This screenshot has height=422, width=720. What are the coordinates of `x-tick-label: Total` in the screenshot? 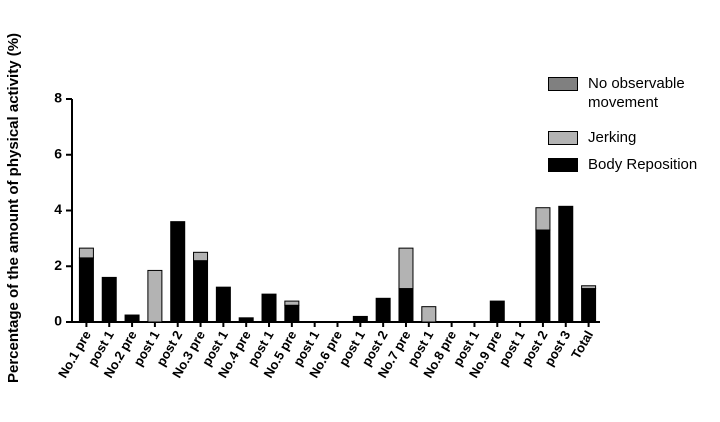 It's located at (582, 345).